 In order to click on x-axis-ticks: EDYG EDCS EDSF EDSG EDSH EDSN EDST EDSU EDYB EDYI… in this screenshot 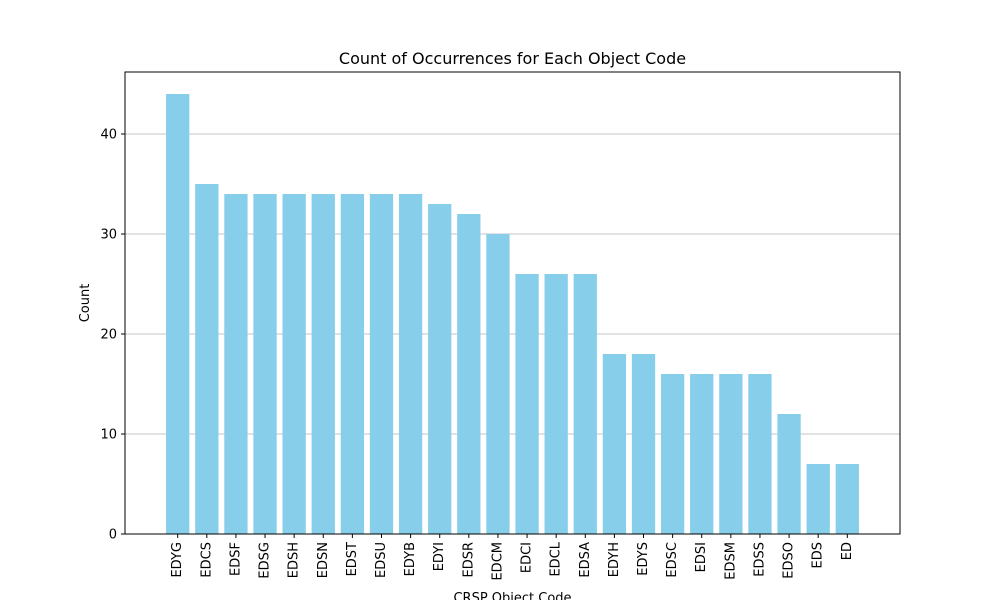, I will do `click(512, 557)`.